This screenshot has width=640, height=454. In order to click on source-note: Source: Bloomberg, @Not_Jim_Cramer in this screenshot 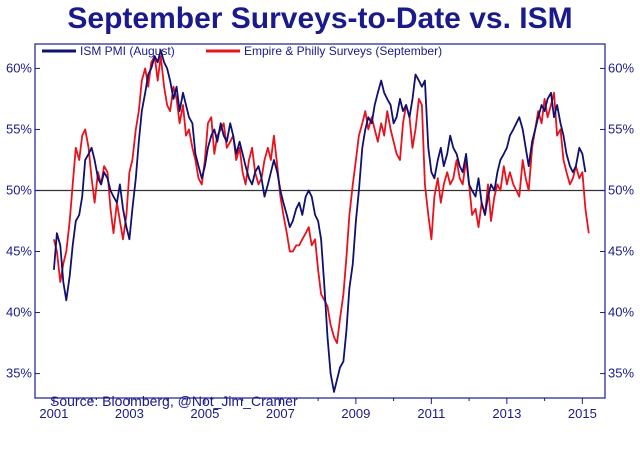, I will do `click(174, 401)`.